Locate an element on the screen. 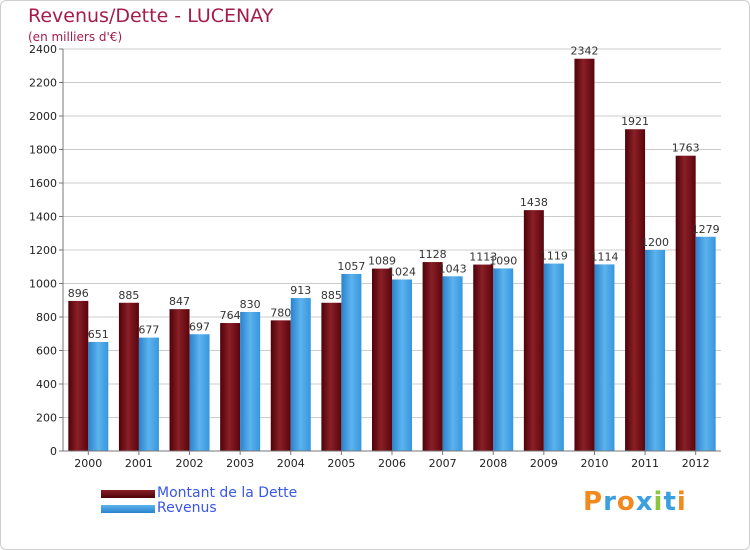  data-label-revenus: 1119 is located at coordinates (554, 256).